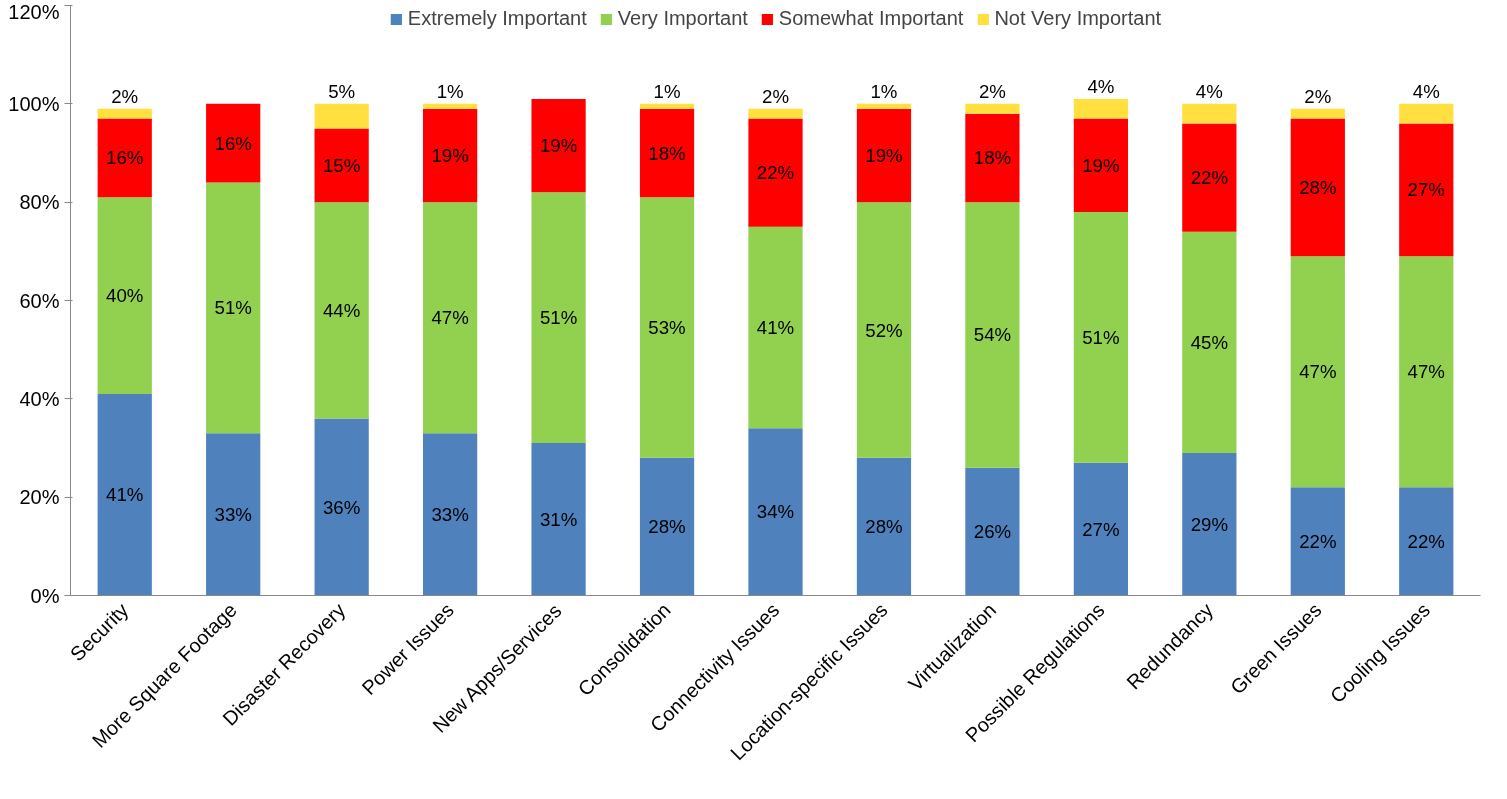  I want to click on data-label: 54%, so click(992, 335).